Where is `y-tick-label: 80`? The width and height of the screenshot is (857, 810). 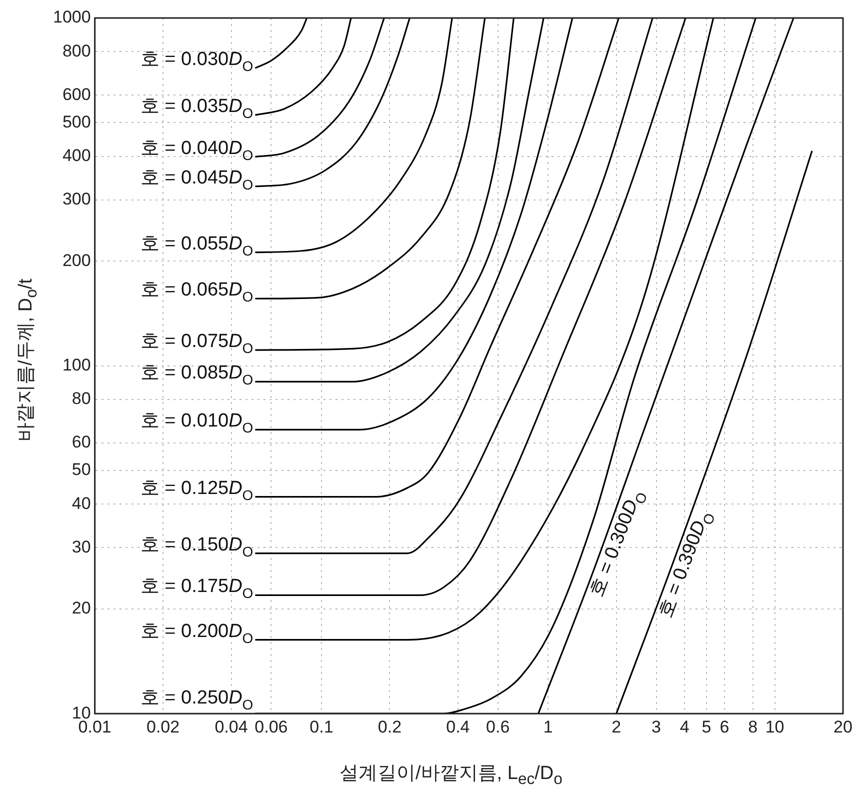
y-tick-label: 80 is located at coordinates (81, 398).